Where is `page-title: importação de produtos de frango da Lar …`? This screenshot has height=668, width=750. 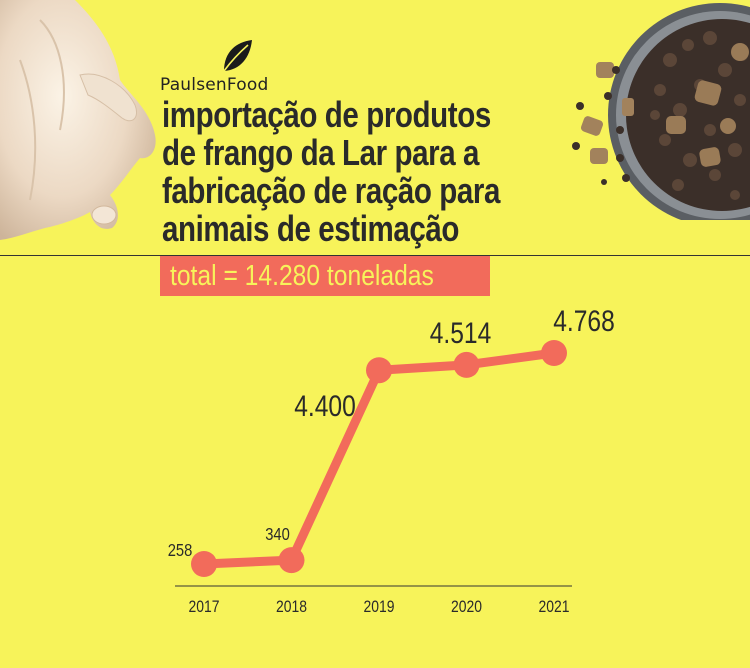 page-title: importação de produtos de frango da Lar … is located at coordinates (331, 171).